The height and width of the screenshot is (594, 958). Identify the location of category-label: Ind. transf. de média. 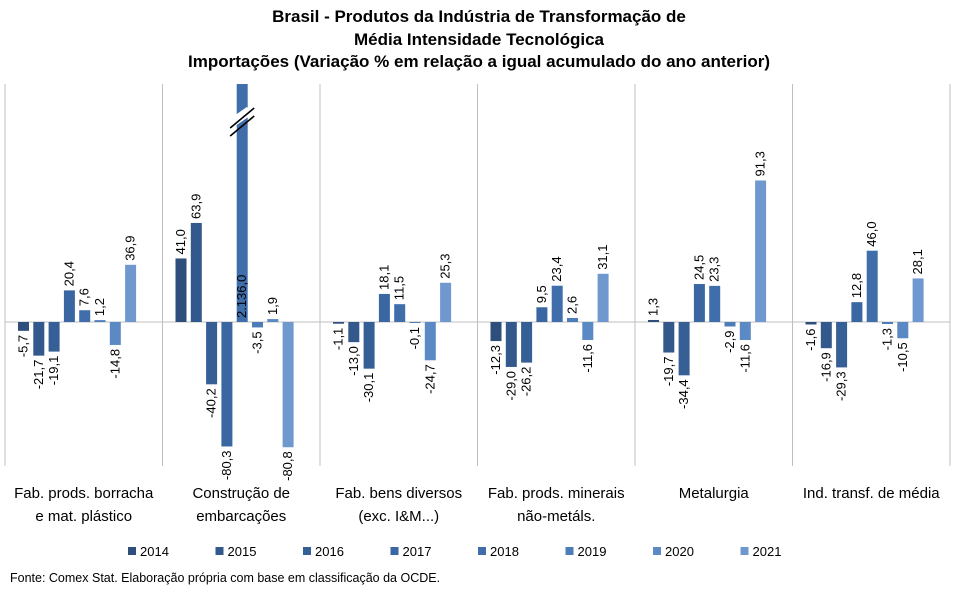
(871, 493).